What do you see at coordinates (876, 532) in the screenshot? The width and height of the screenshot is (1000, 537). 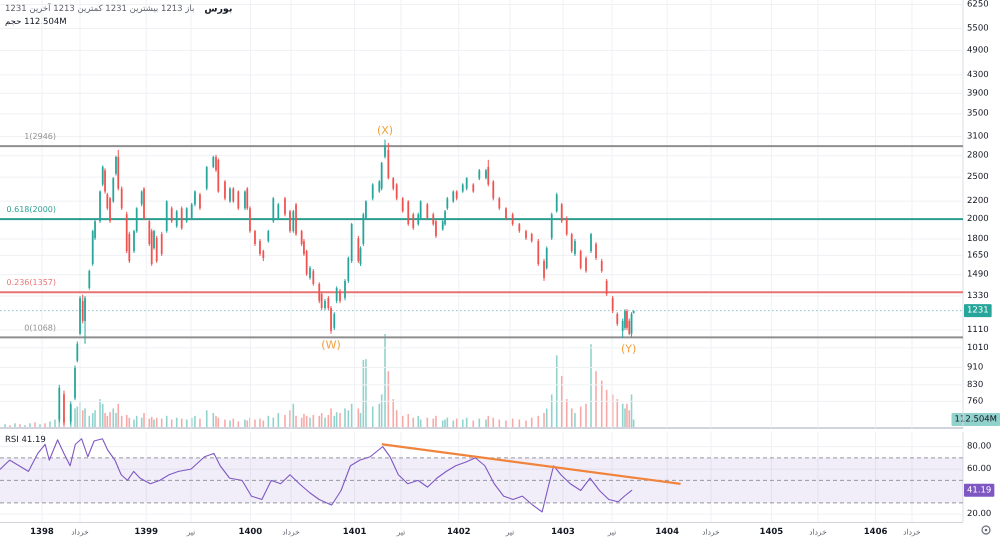 I see `x-tick-label: 1406` at bounding box center [876, 532].